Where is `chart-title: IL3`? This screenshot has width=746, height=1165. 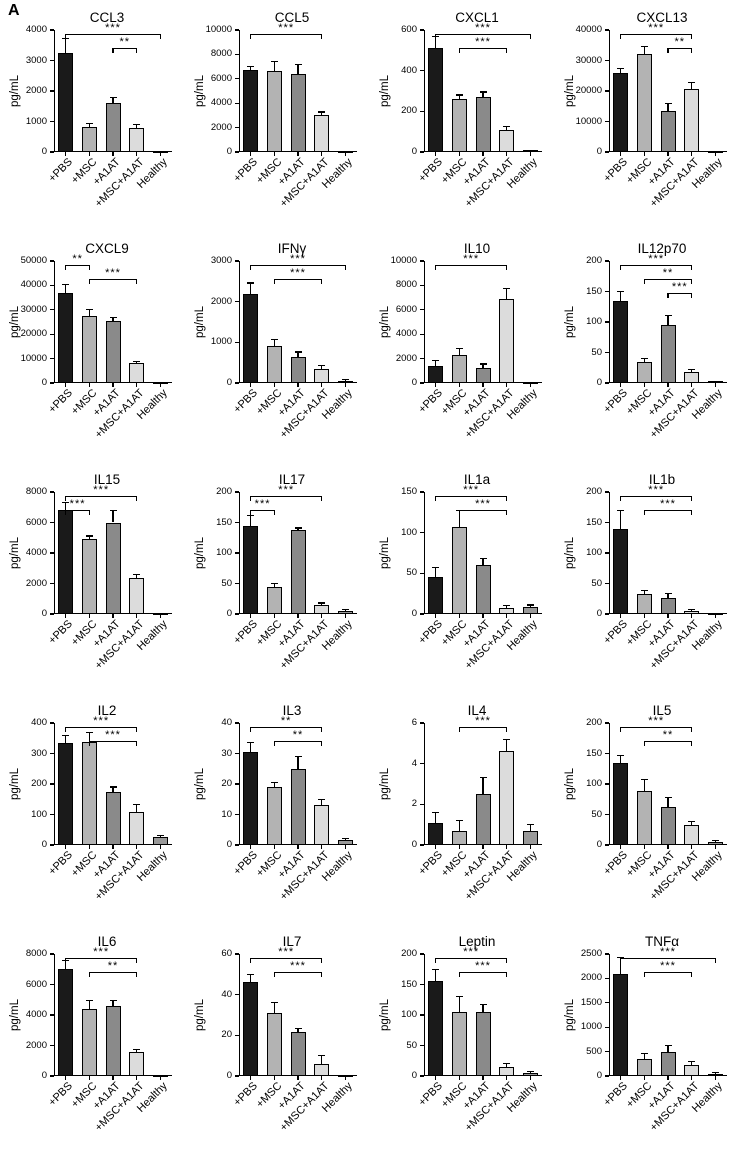 chart-title: IL3 is located at coordinates (292, 710).